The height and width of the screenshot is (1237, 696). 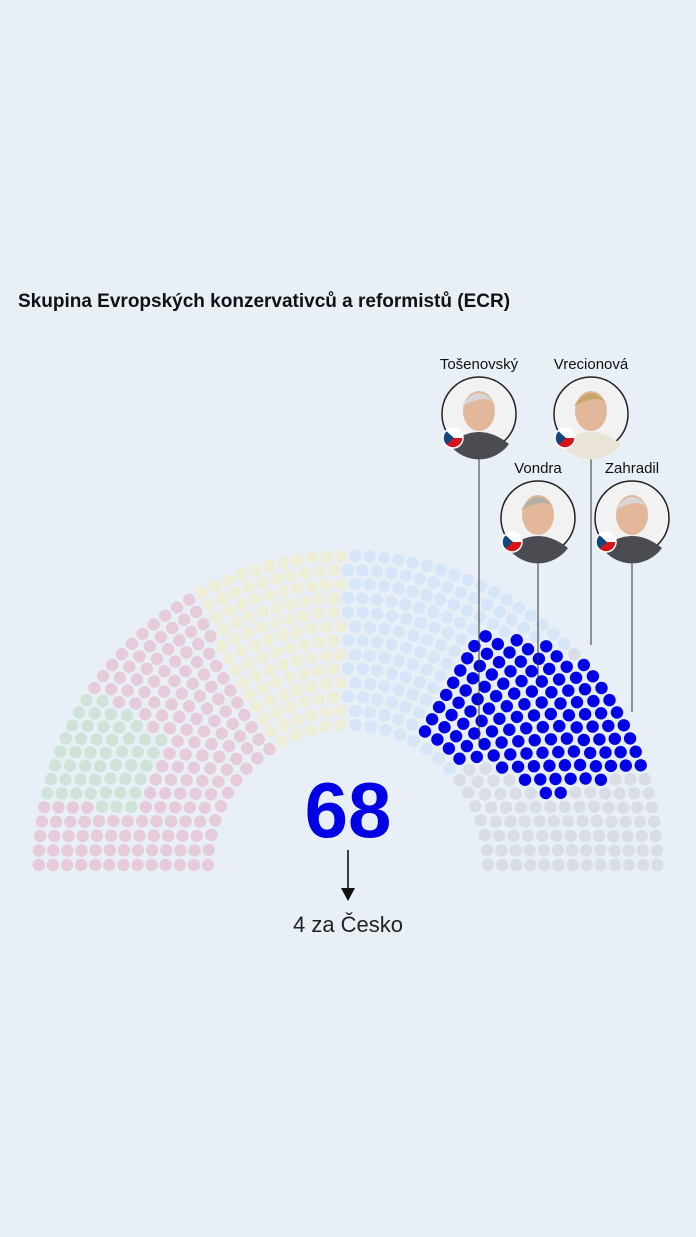 I want to click on mep-name-vrecionova: Vrecionová, so click(x=591, y=364).